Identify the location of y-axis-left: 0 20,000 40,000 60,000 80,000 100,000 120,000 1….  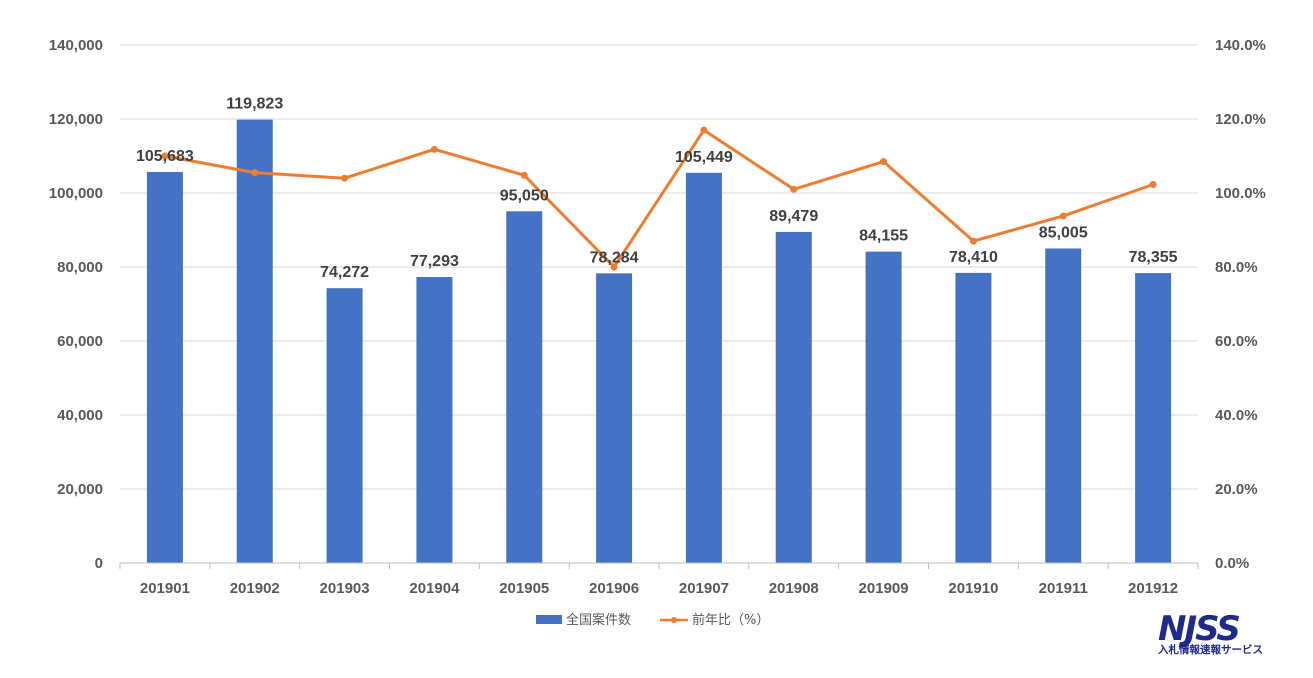
(76, 304).